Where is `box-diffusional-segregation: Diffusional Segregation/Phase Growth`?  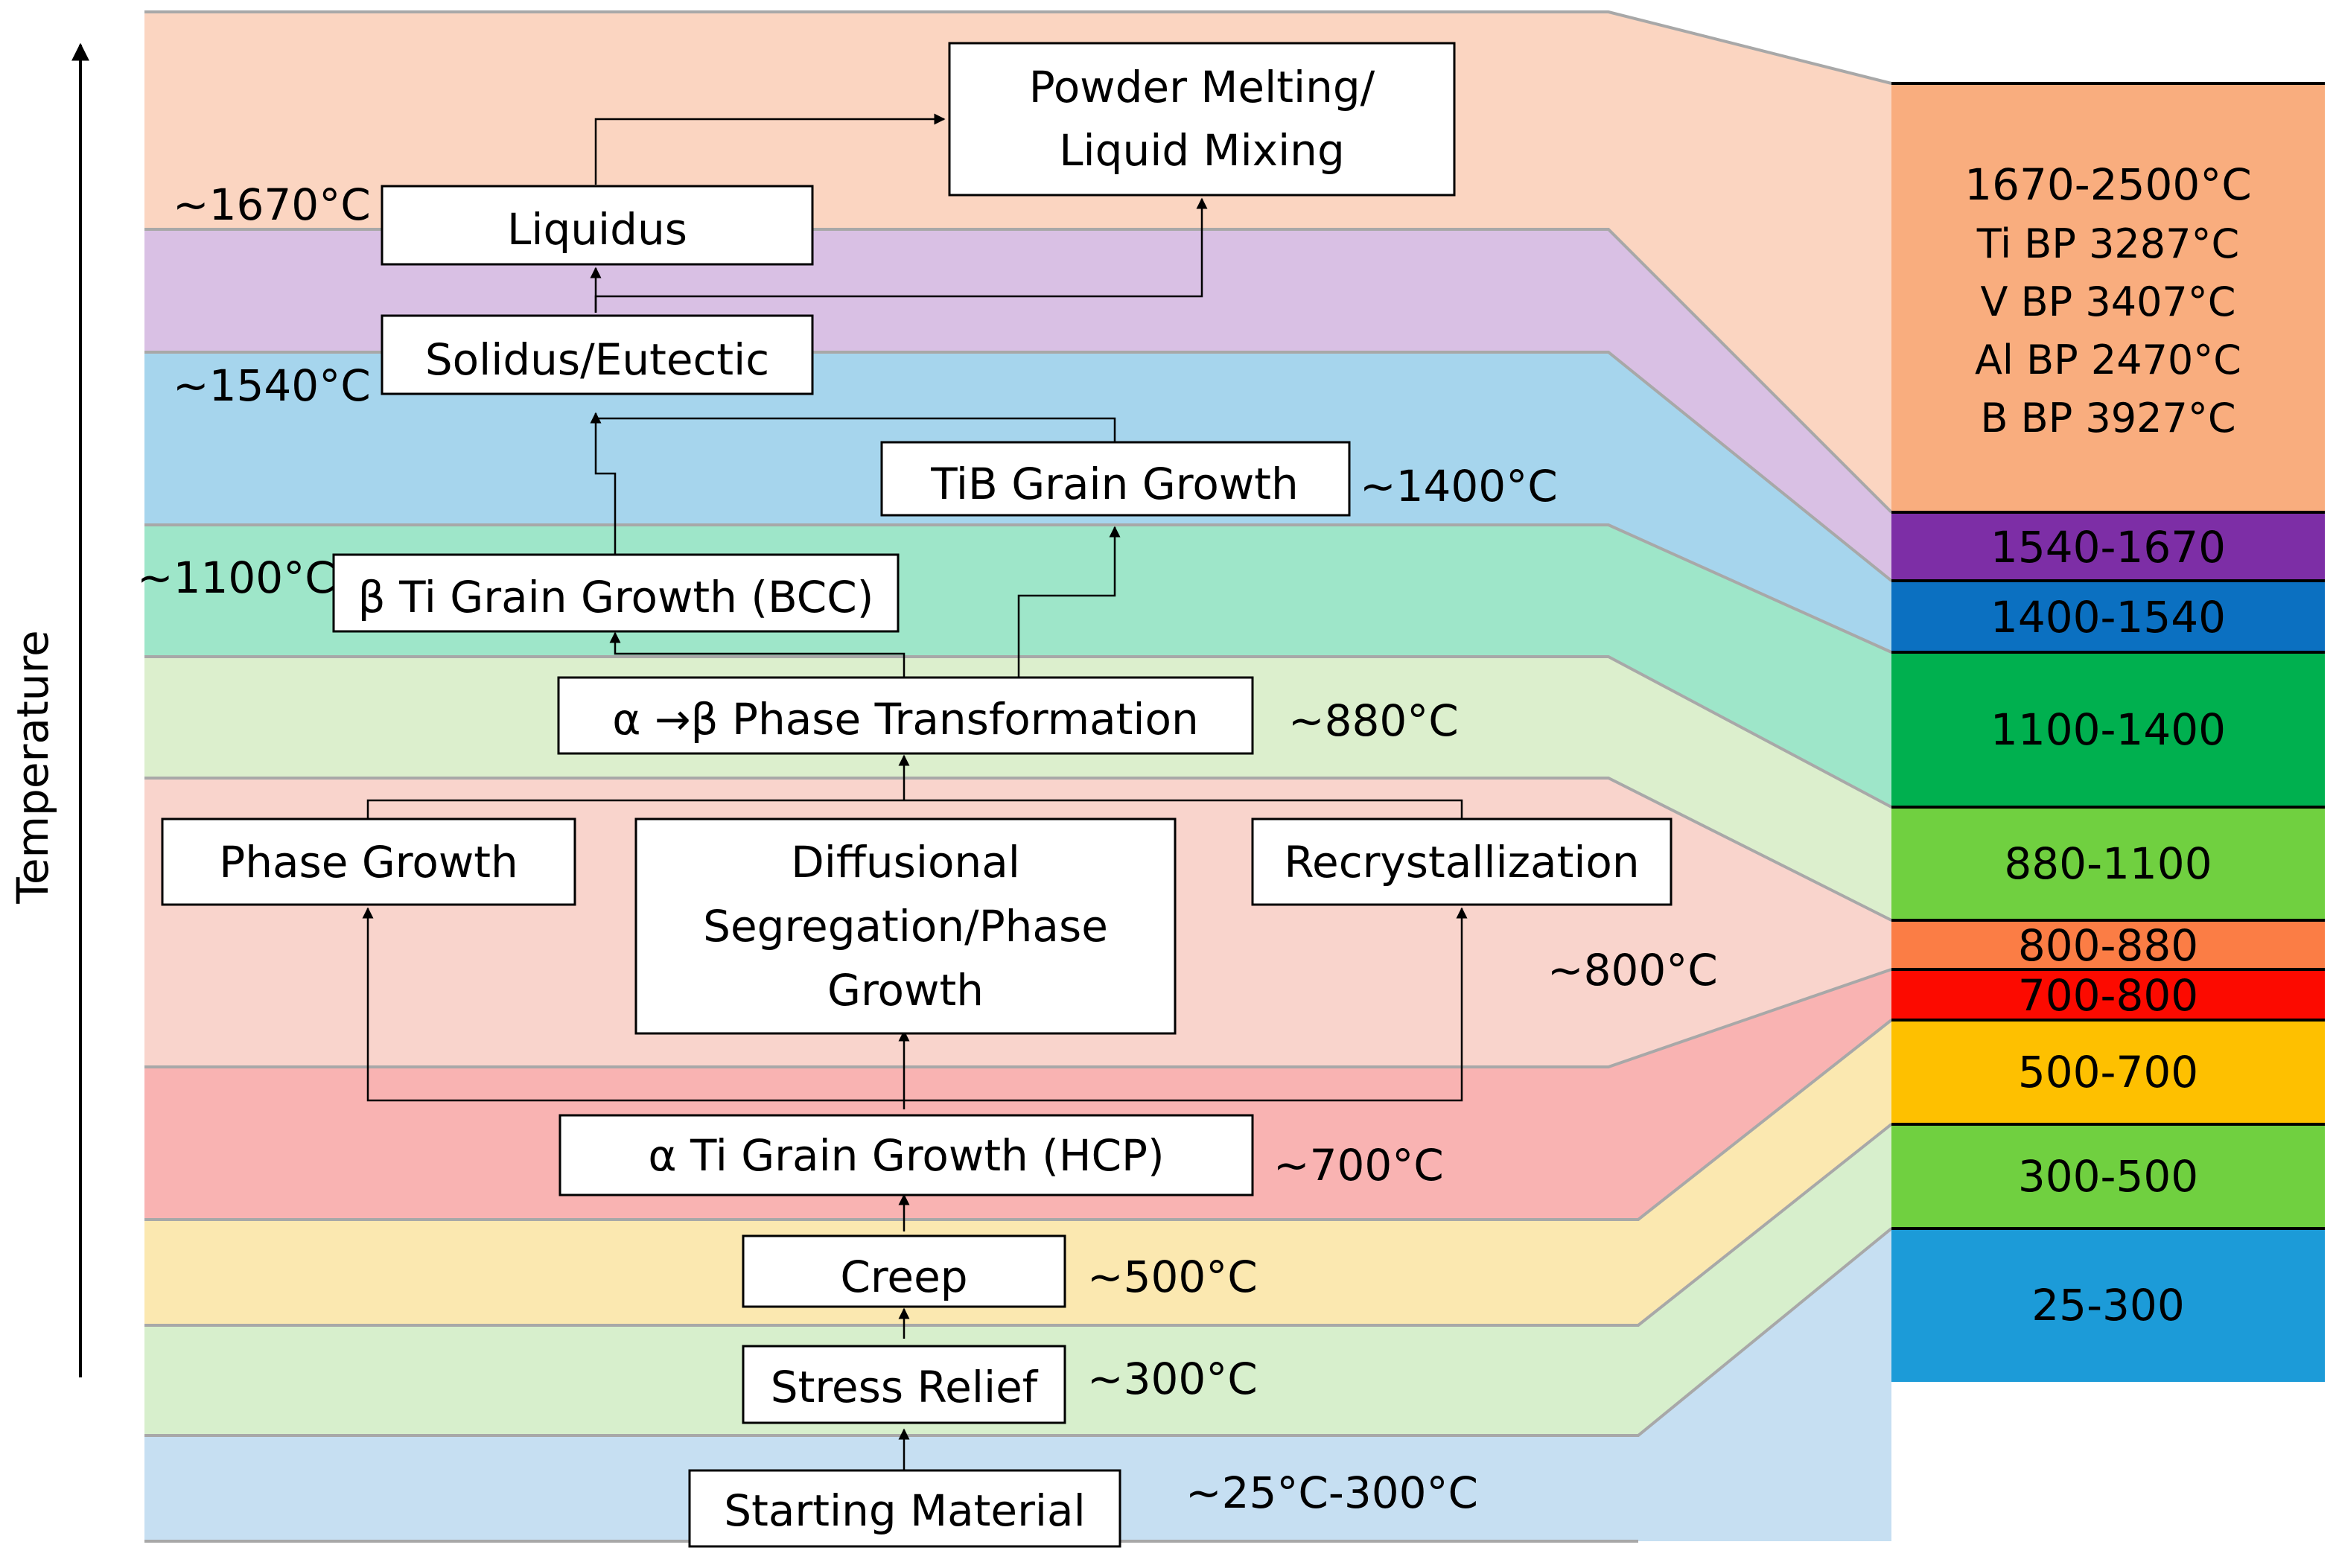 box-diffusional-segregation: Diffusional Segregation/Phase Growth is located at coordinates (905, 926).